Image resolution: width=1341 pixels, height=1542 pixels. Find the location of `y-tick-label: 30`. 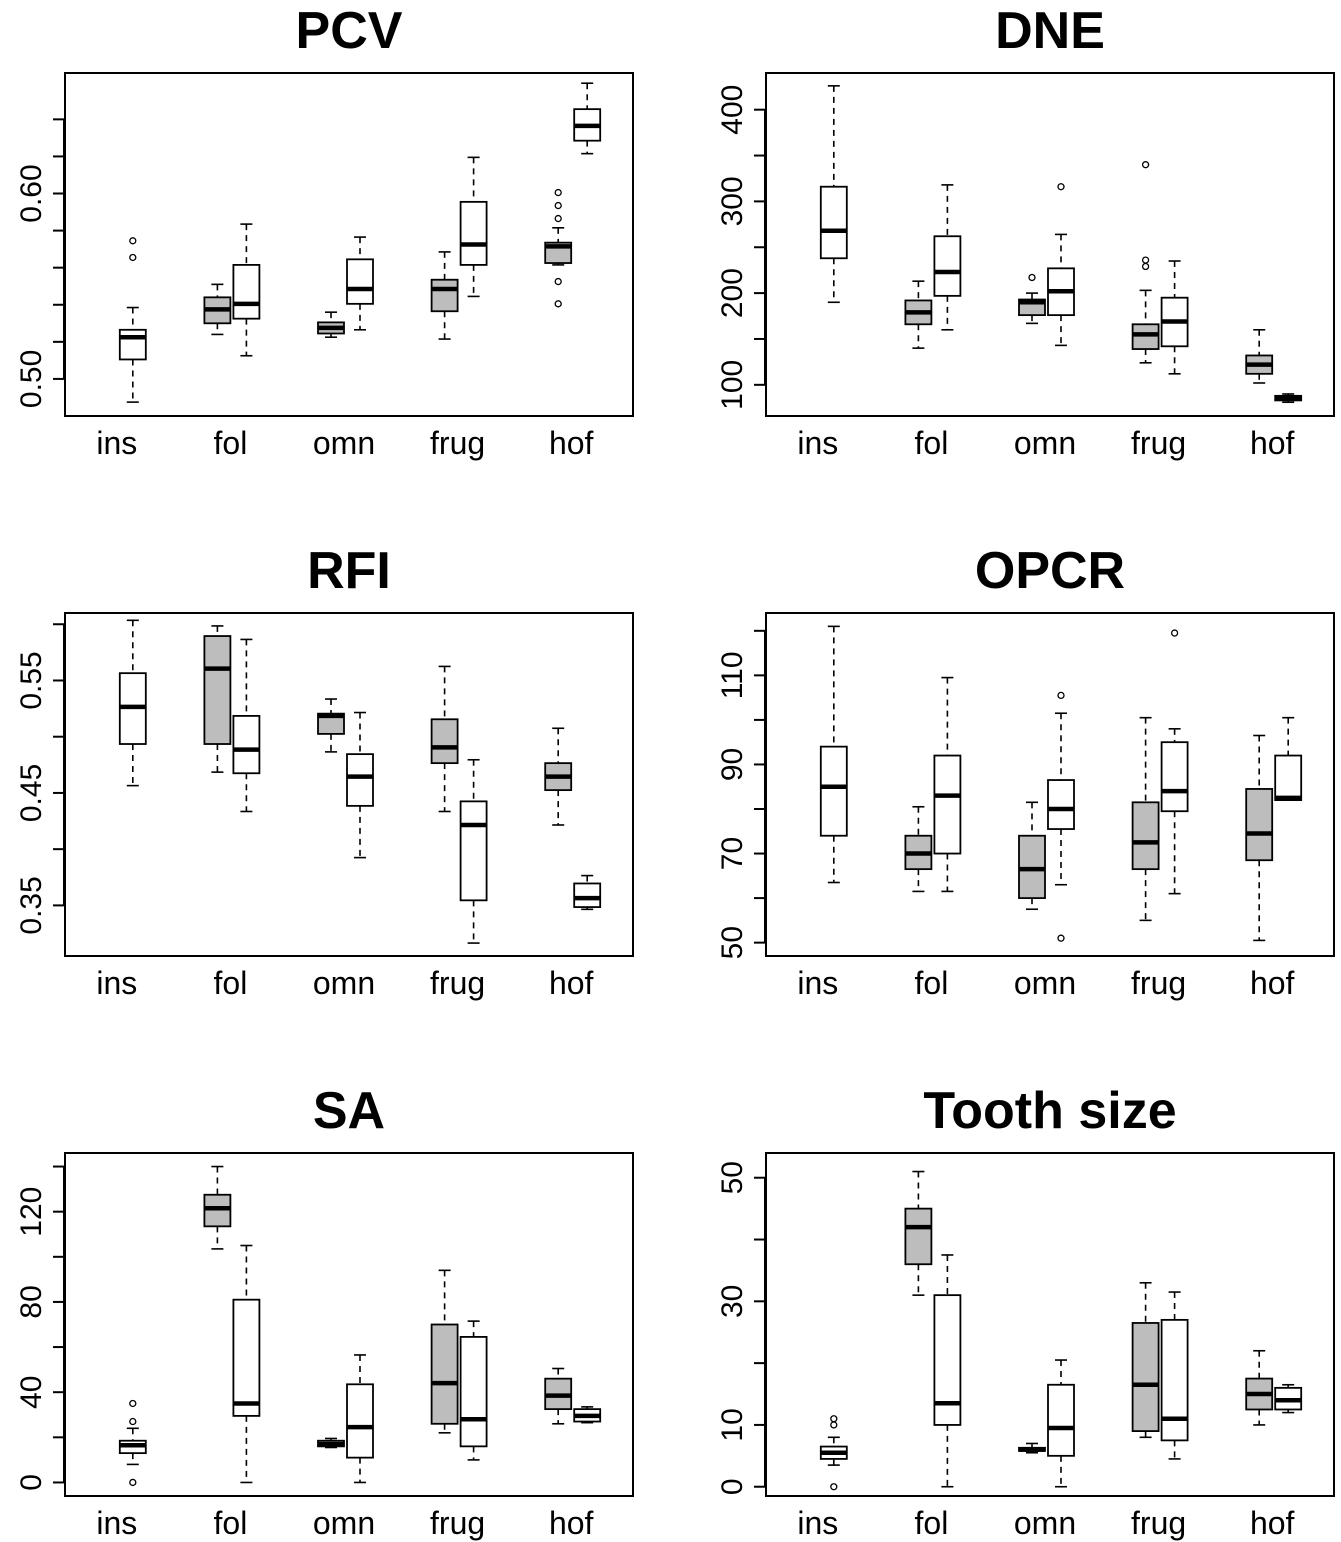

y-tick-label: 30 is located at coordinates (732, 1301).